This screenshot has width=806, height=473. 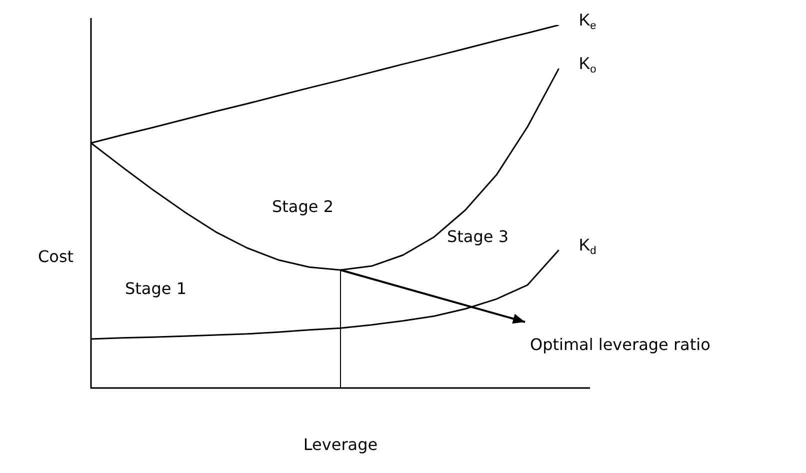 What do you see at coordinates (620, 344) in the screenshot?
I see `annotation: Optimal leverage ratio` at bounding box center [620, 344].